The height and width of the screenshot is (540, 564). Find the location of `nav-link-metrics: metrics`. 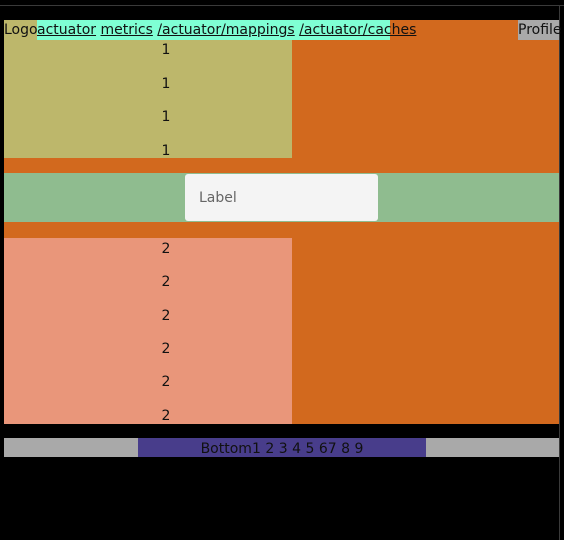

nav-link-metrics: metrics is located at coordinates (126, 30).